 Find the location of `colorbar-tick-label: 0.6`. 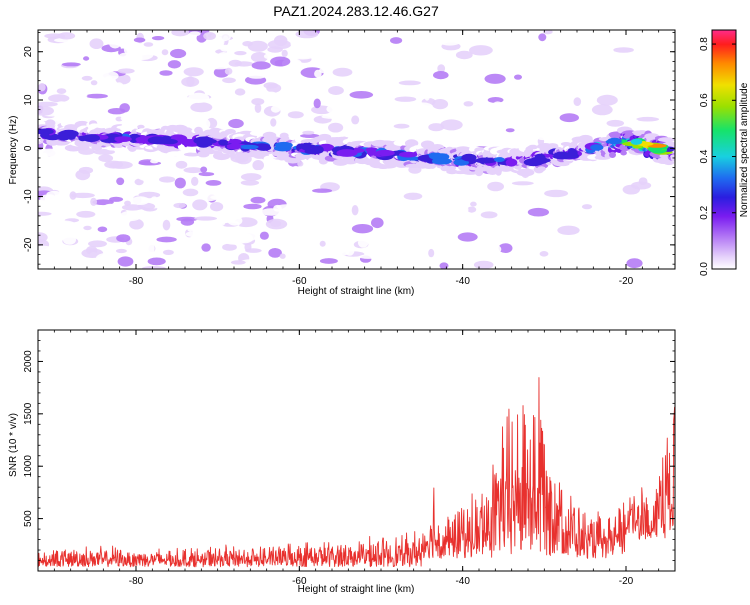

colorbar-tick-label: 0.6 is located at coordinates (704, 100).